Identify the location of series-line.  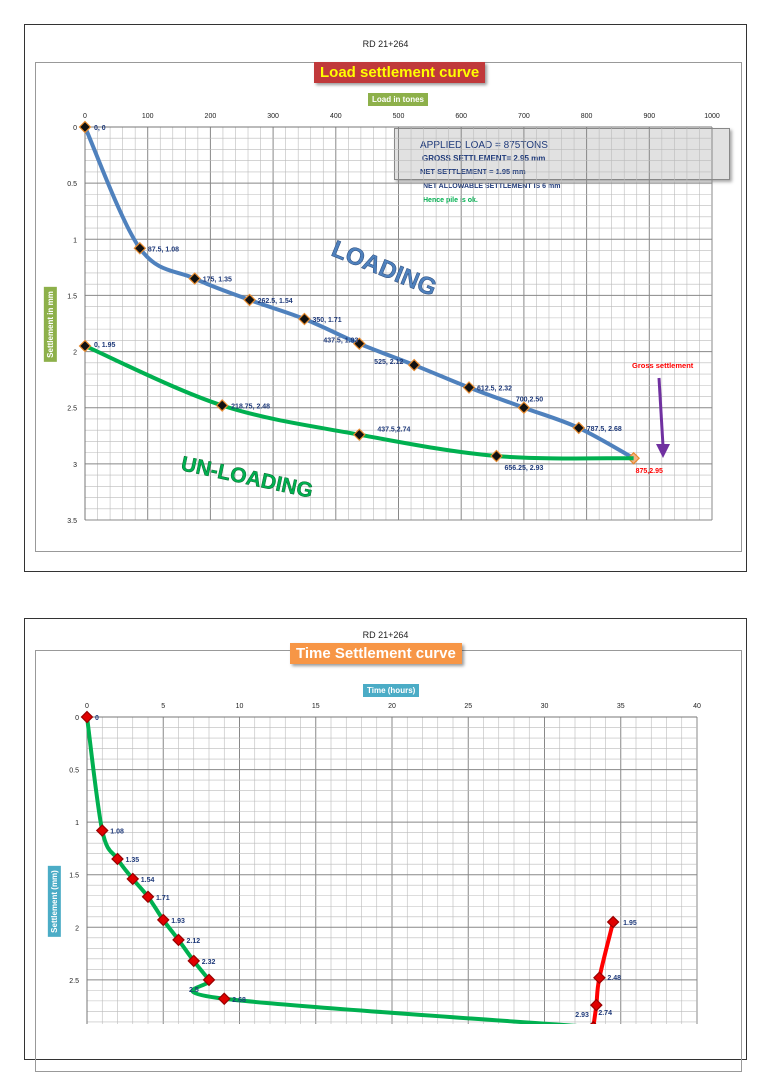
(603, 972).